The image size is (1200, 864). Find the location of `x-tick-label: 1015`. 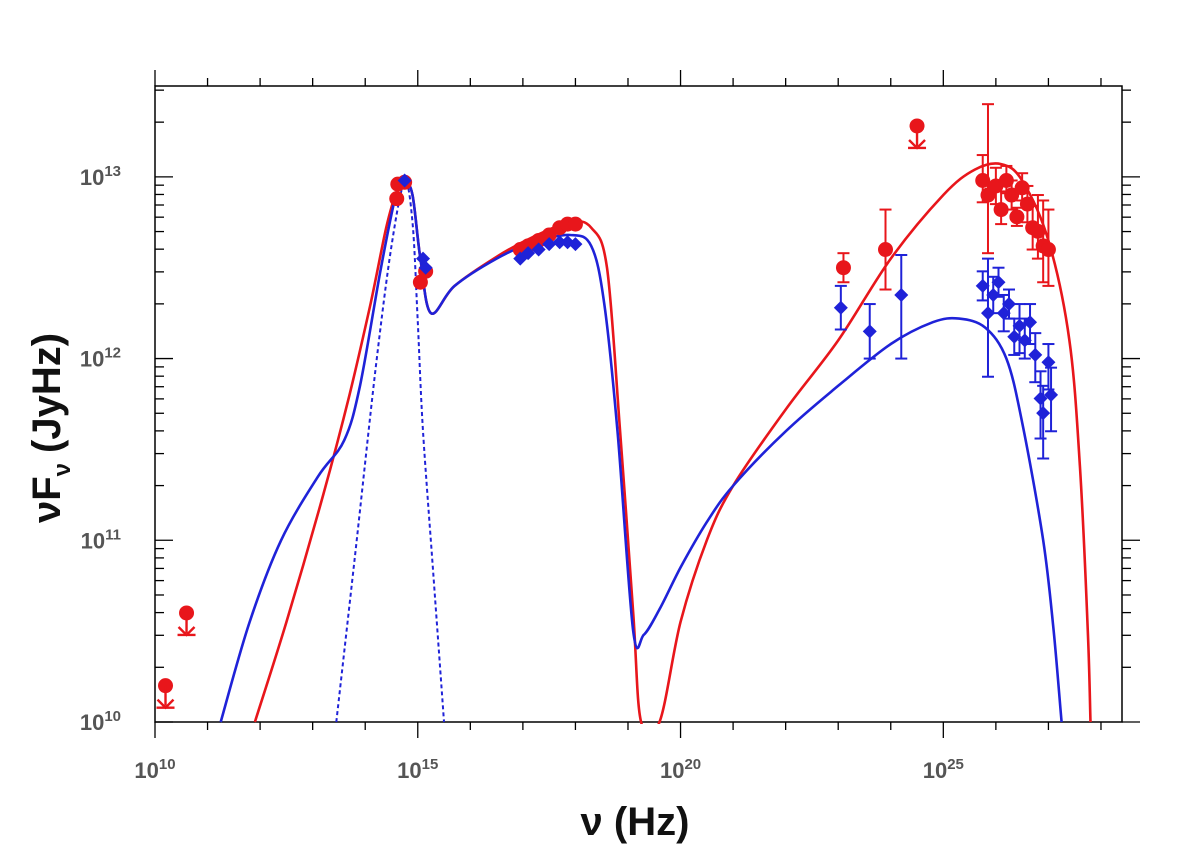

x-tick-label: 1015 is located at coordinates (417, 769).